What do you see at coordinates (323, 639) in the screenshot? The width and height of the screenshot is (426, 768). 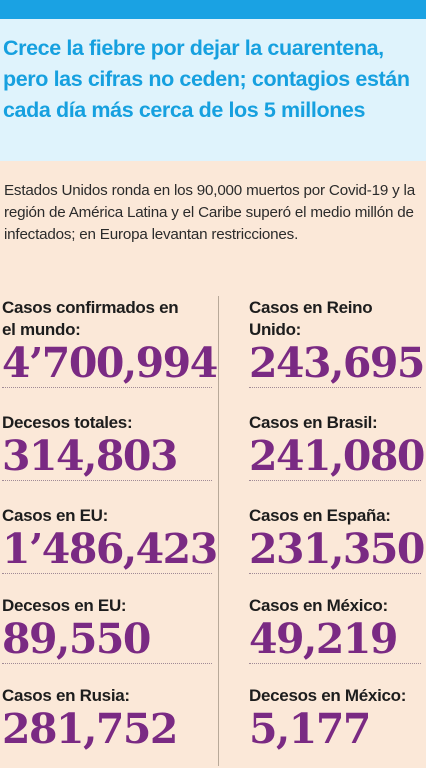 I see `stat-value: 49,219` at bounding box center [323, 639].